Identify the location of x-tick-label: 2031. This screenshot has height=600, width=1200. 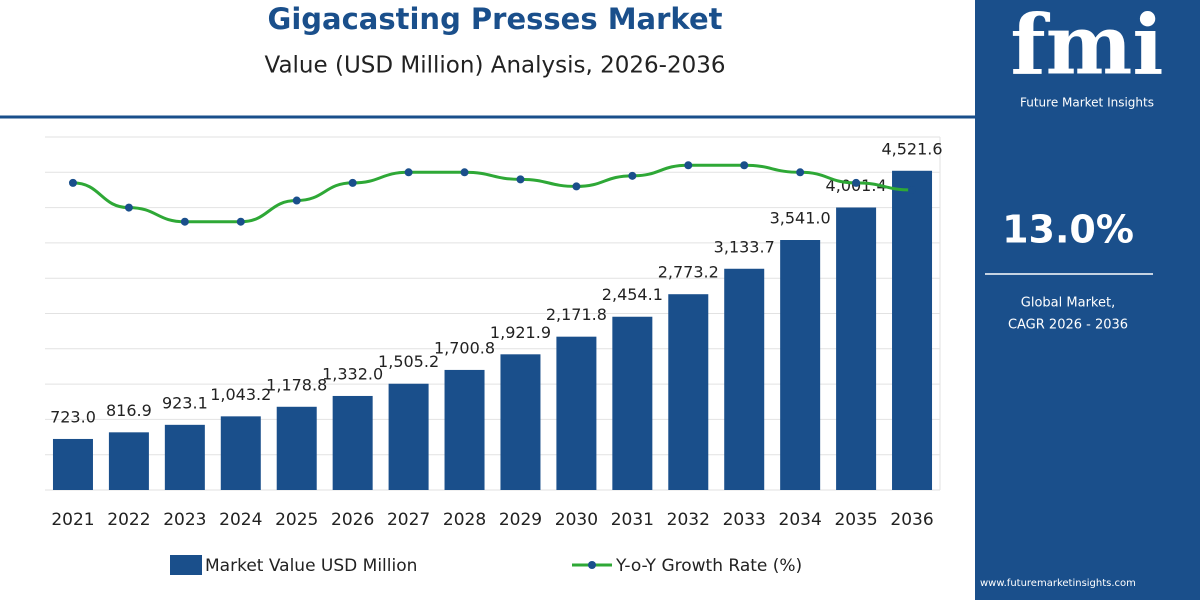
(632, 520).